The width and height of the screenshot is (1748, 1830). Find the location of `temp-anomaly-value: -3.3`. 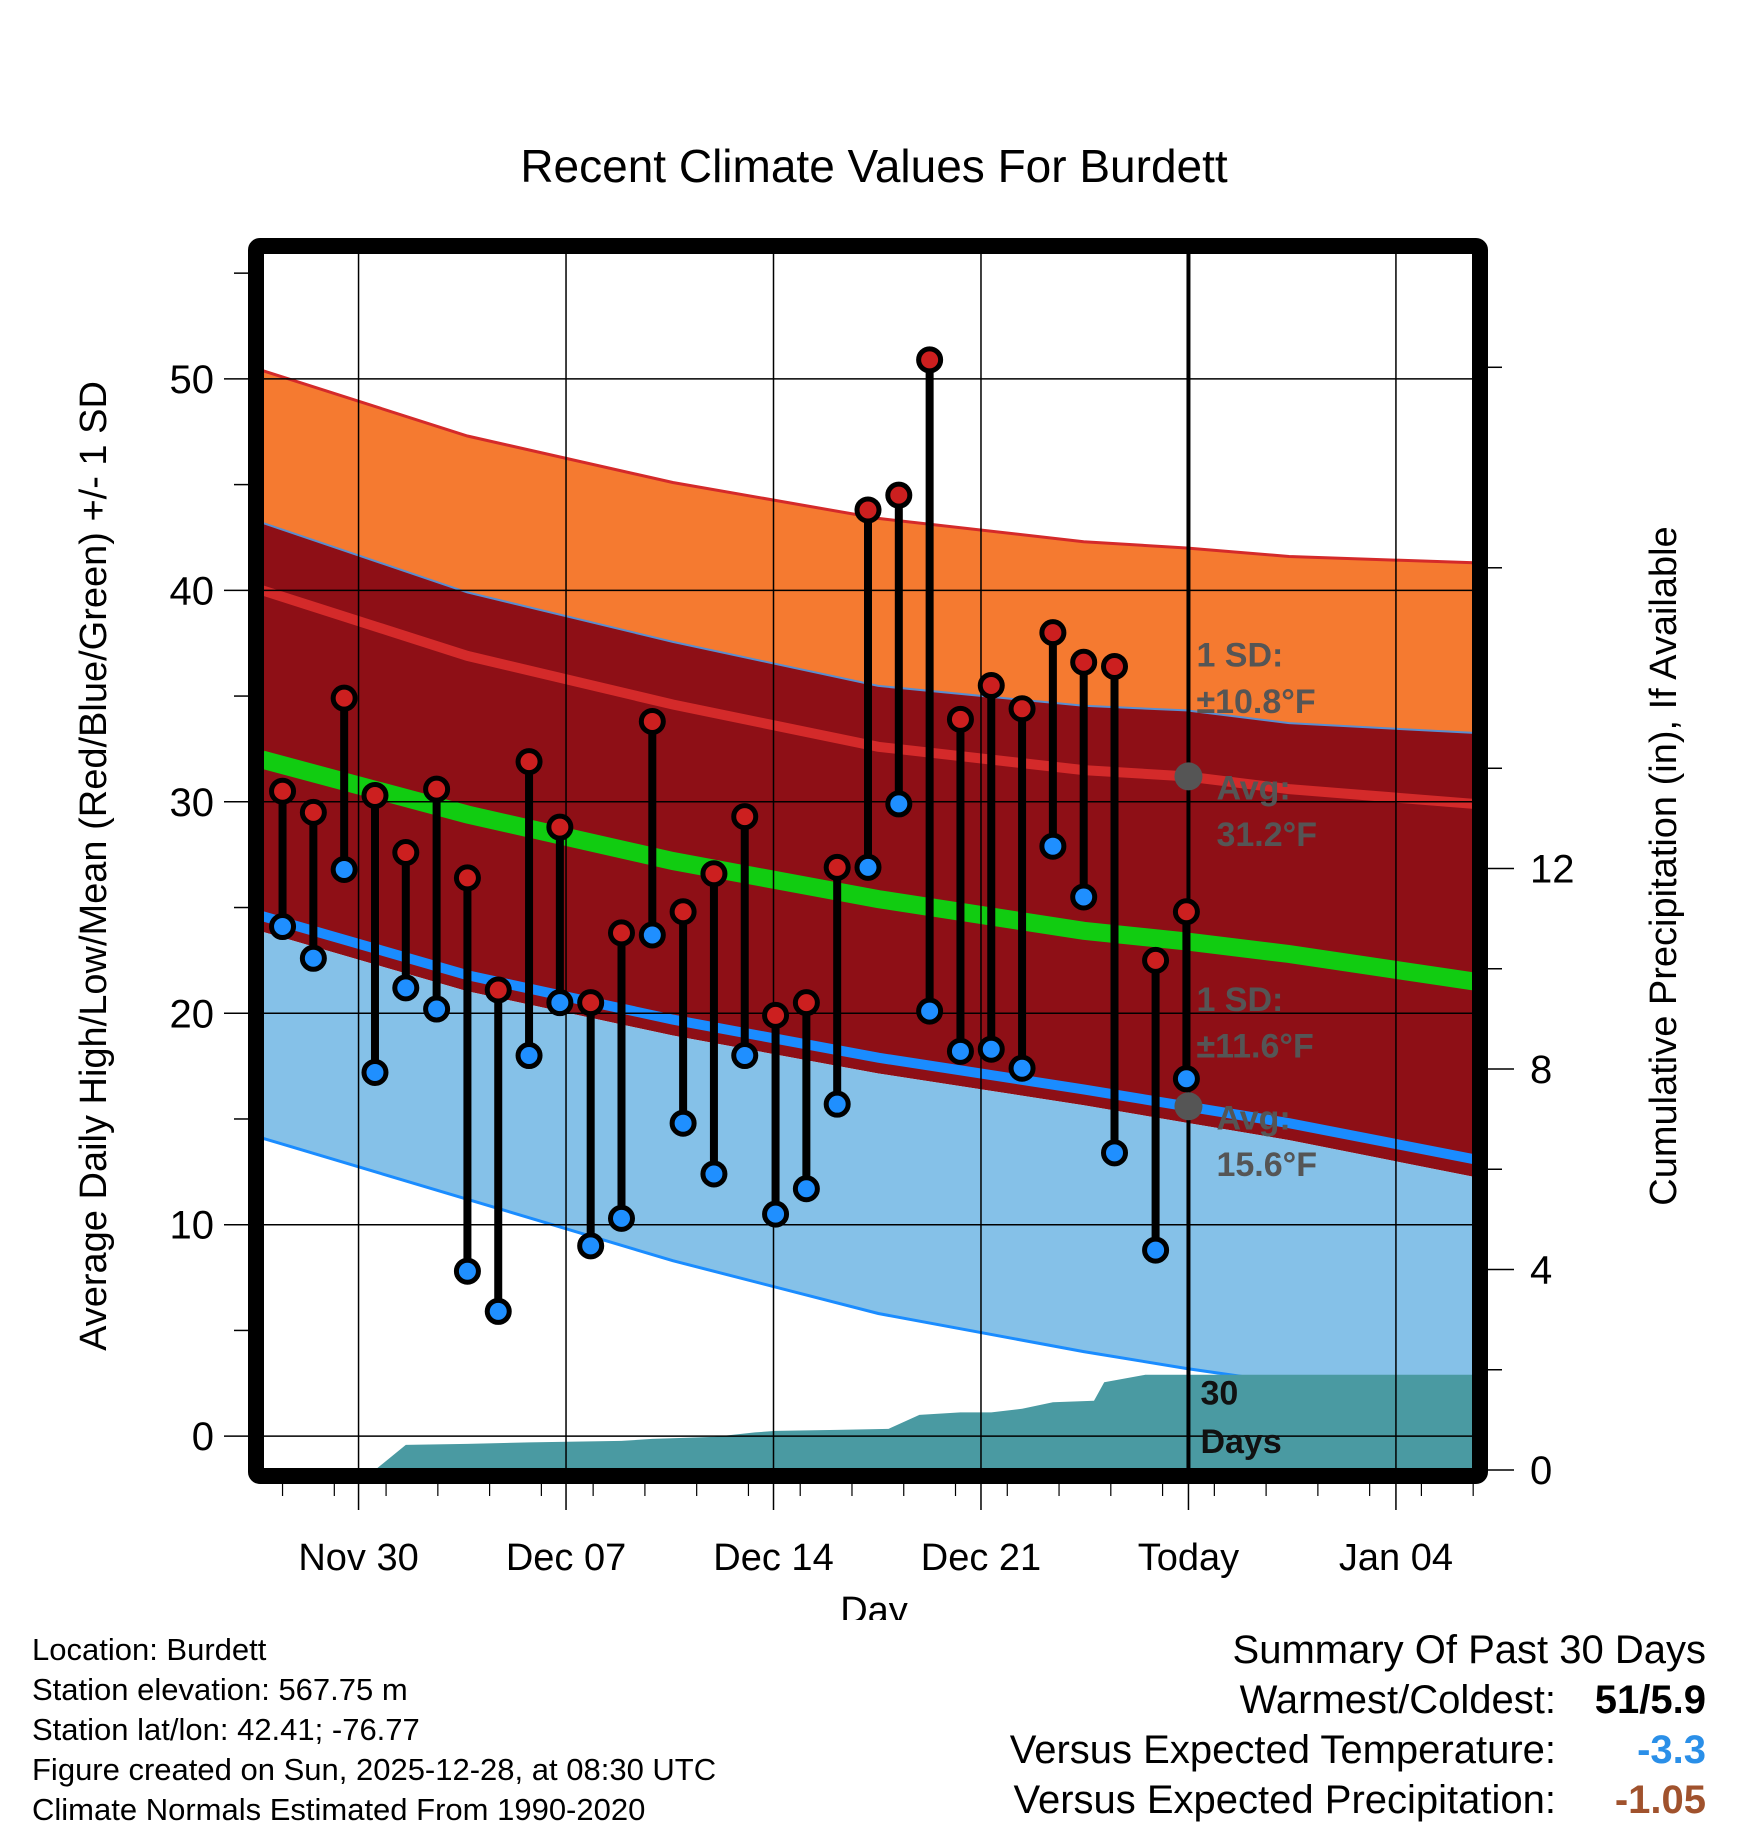

temp-anomaly-value: -3.3 is located at coordinates (1671, 1750).